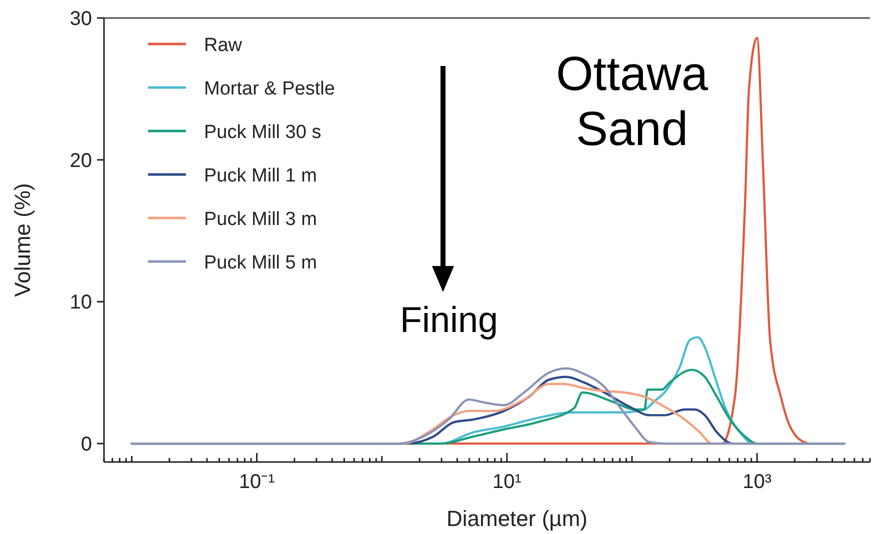 This screenshot has width=877, height=534. What do you see at coordinates (223, 45) in the screenshot?
I see `legend-label: Raw` at bounding box center [223, 45].